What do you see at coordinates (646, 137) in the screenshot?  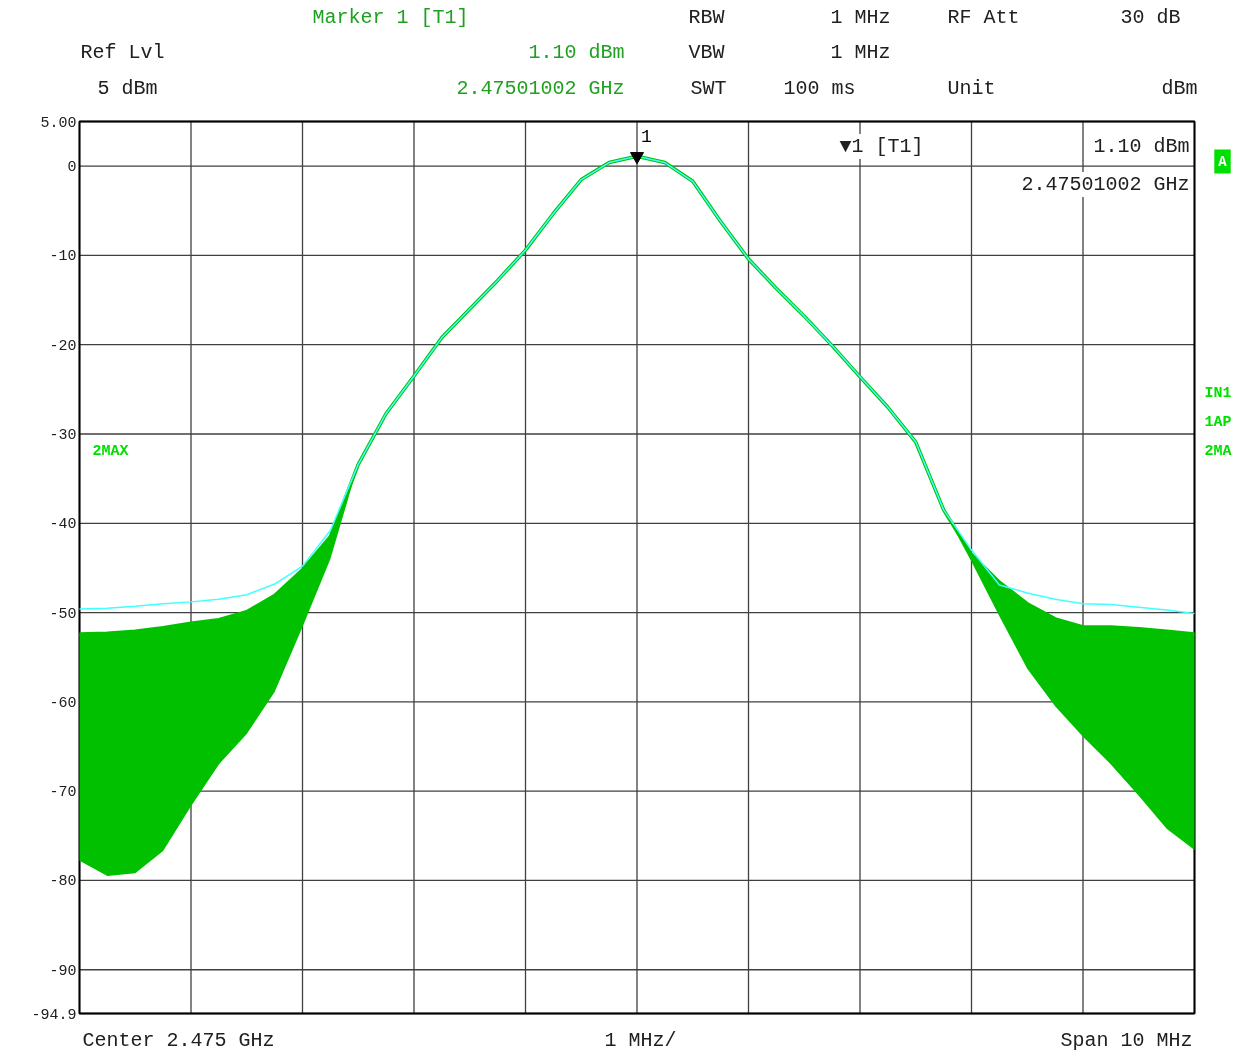 I see `annotation: 1` at bounding box center [646, 137].